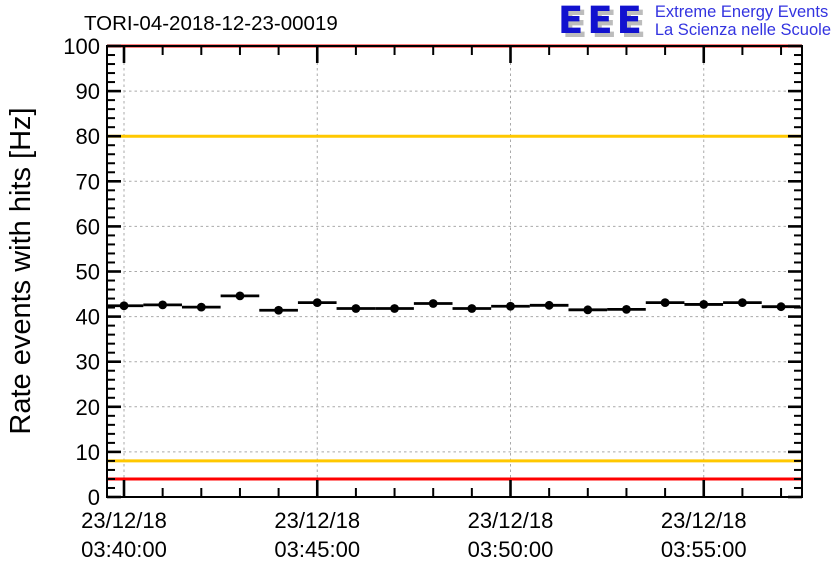  I want to click on chart-title: TORI-04-2018-12-23-00019, so click(211, 23).